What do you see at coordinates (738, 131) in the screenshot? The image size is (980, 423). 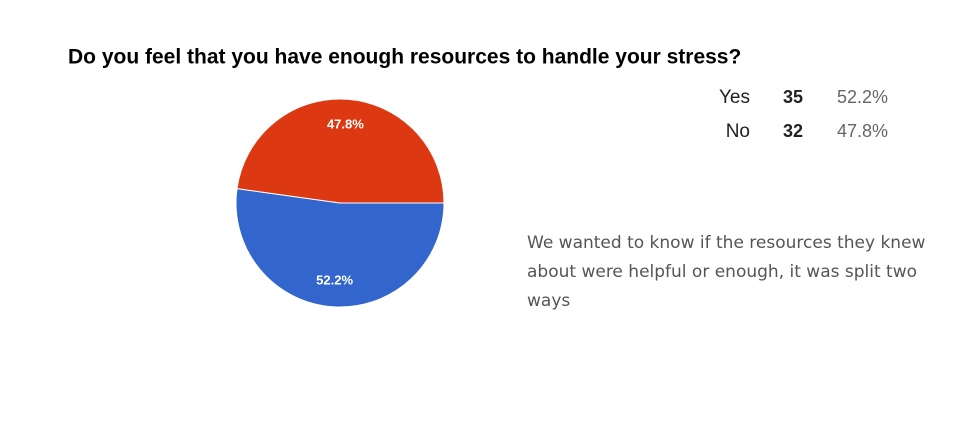 I see `legend-label: No` at bounding box center [738, 131].